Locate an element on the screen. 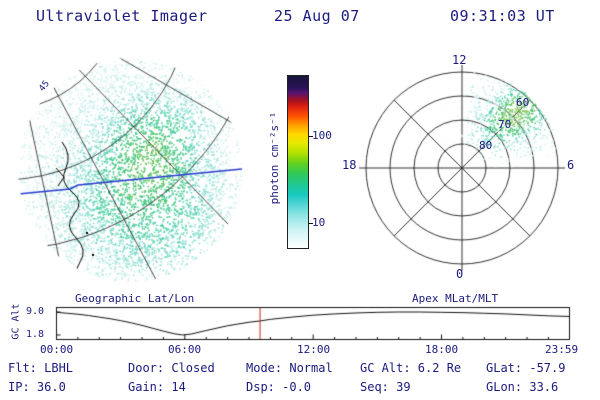 This screenshot has width=600, height=400. header-date: 25 Aug 07 is located at coordinates (317, 16).